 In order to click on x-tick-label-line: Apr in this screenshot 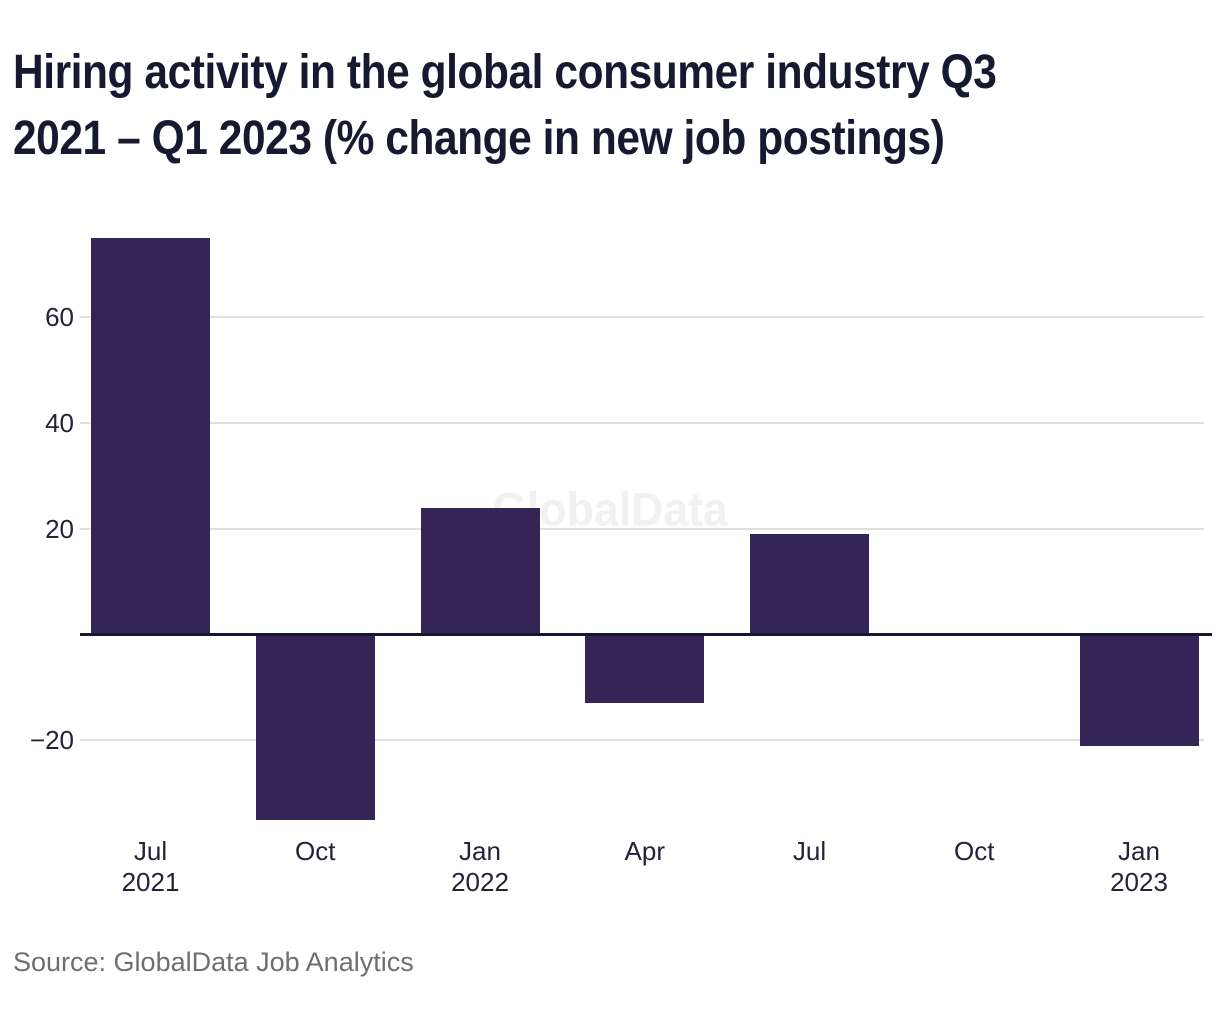, I will do `click(644, 851)`.